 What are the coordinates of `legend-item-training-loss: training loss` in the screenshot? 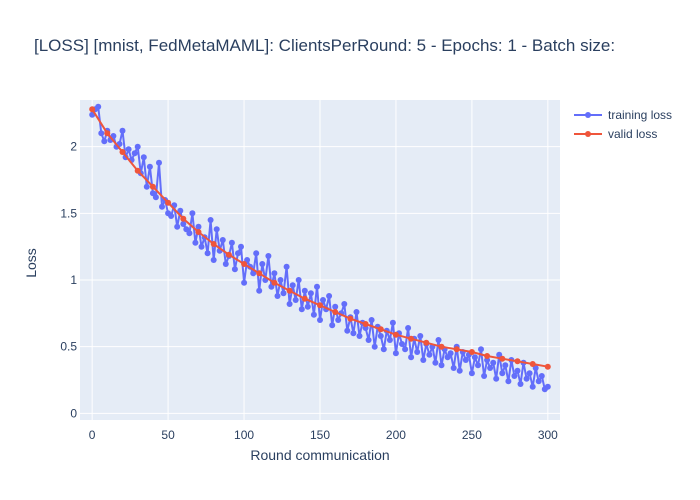 It's located at (623, 115).